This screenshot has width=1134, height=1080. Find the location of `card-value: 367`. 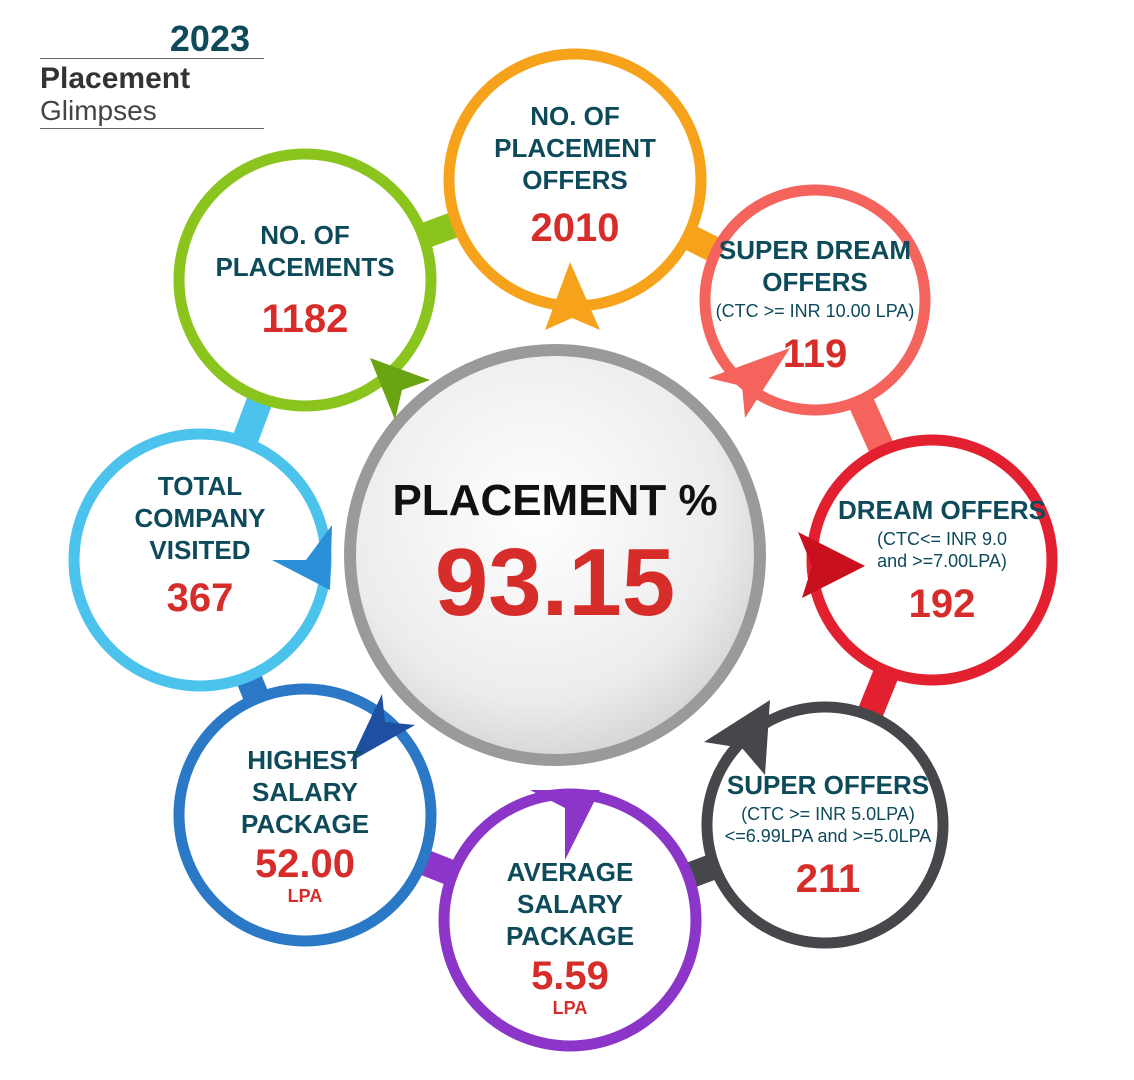

card-value: 367 is located at coordinates (200, 598).